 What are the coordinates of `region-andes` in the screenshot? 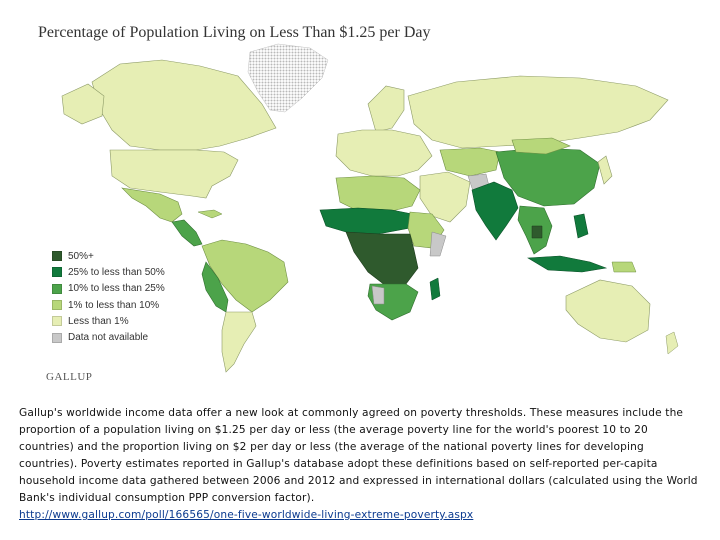 It's located at (215, 287).